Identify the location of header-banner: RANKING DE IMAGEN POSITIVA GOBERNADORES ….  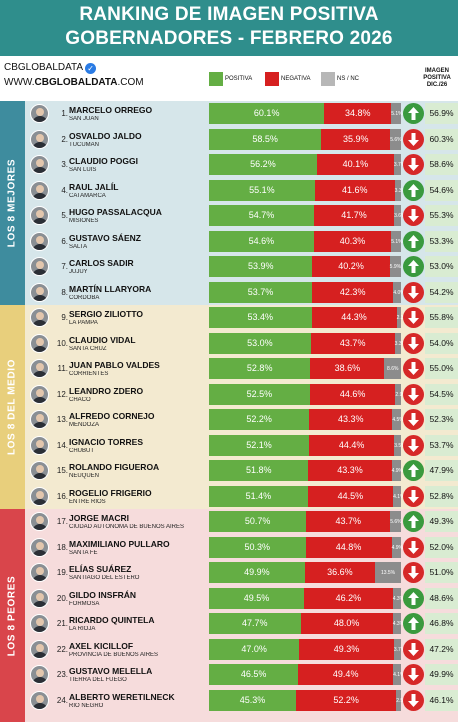
(229, 28).